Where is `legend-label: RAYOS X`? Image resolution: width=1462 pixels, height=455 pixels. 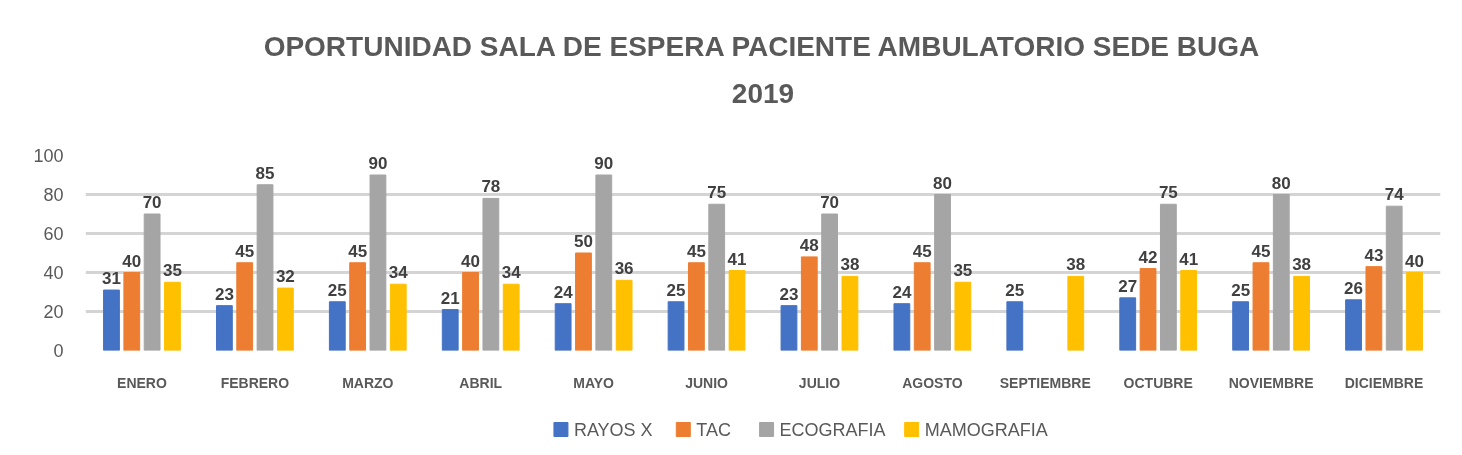 legend-label: RAYOS X is located at coordinates (613, 429).